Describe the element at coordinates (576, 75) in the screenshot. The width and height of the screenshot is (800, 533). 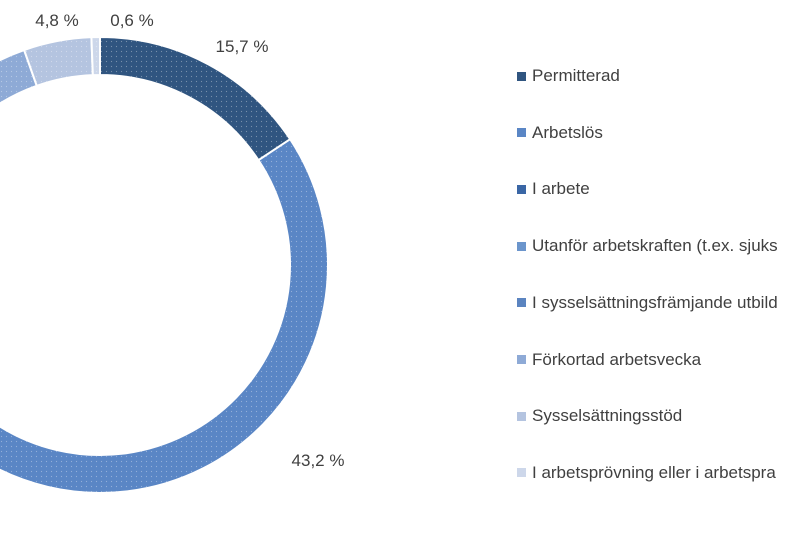
I see `legend-label: Permitterad` at that location.